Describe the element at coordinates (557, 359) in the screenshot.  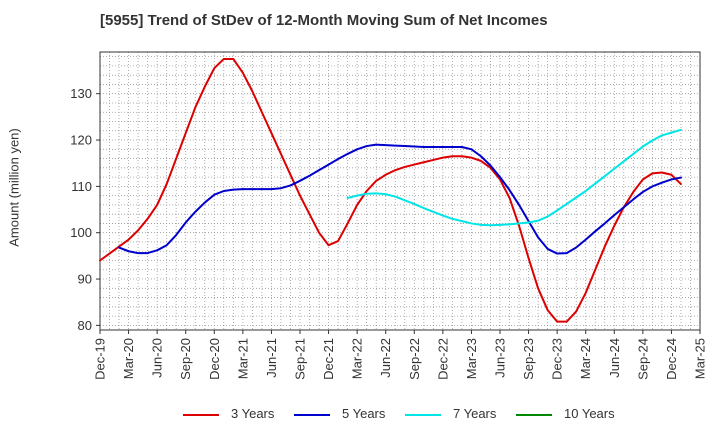
I see `x-tick-label: Dec-23` at that location.